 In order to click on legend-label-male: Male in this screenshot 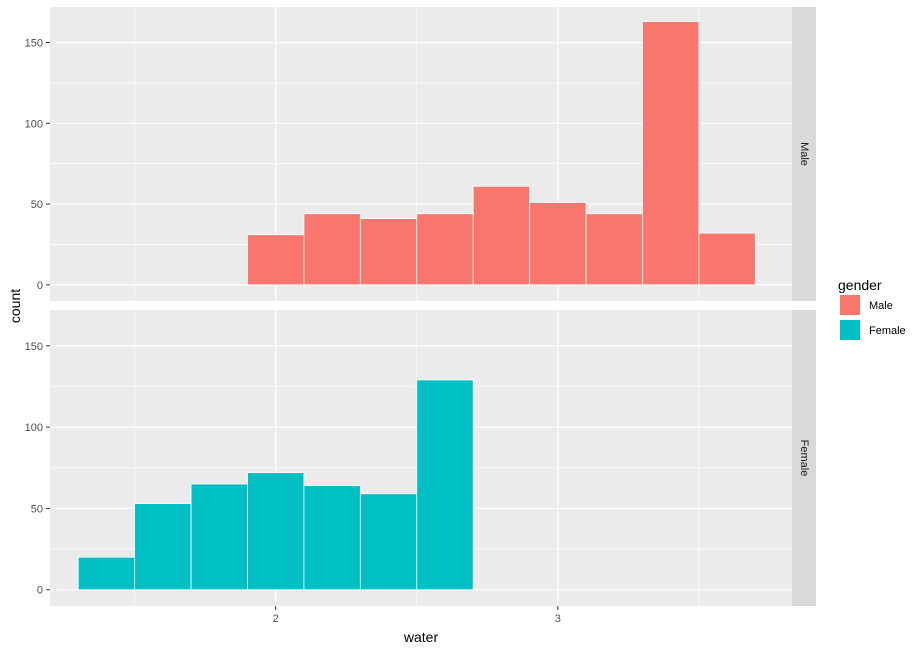, I will do `click(881, 306)`.